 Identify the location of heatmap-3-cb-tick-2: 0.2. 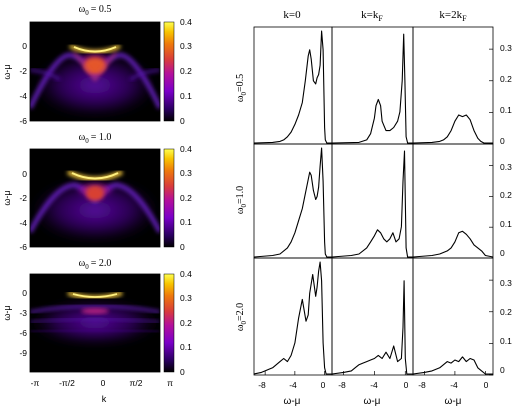
(186, 323).